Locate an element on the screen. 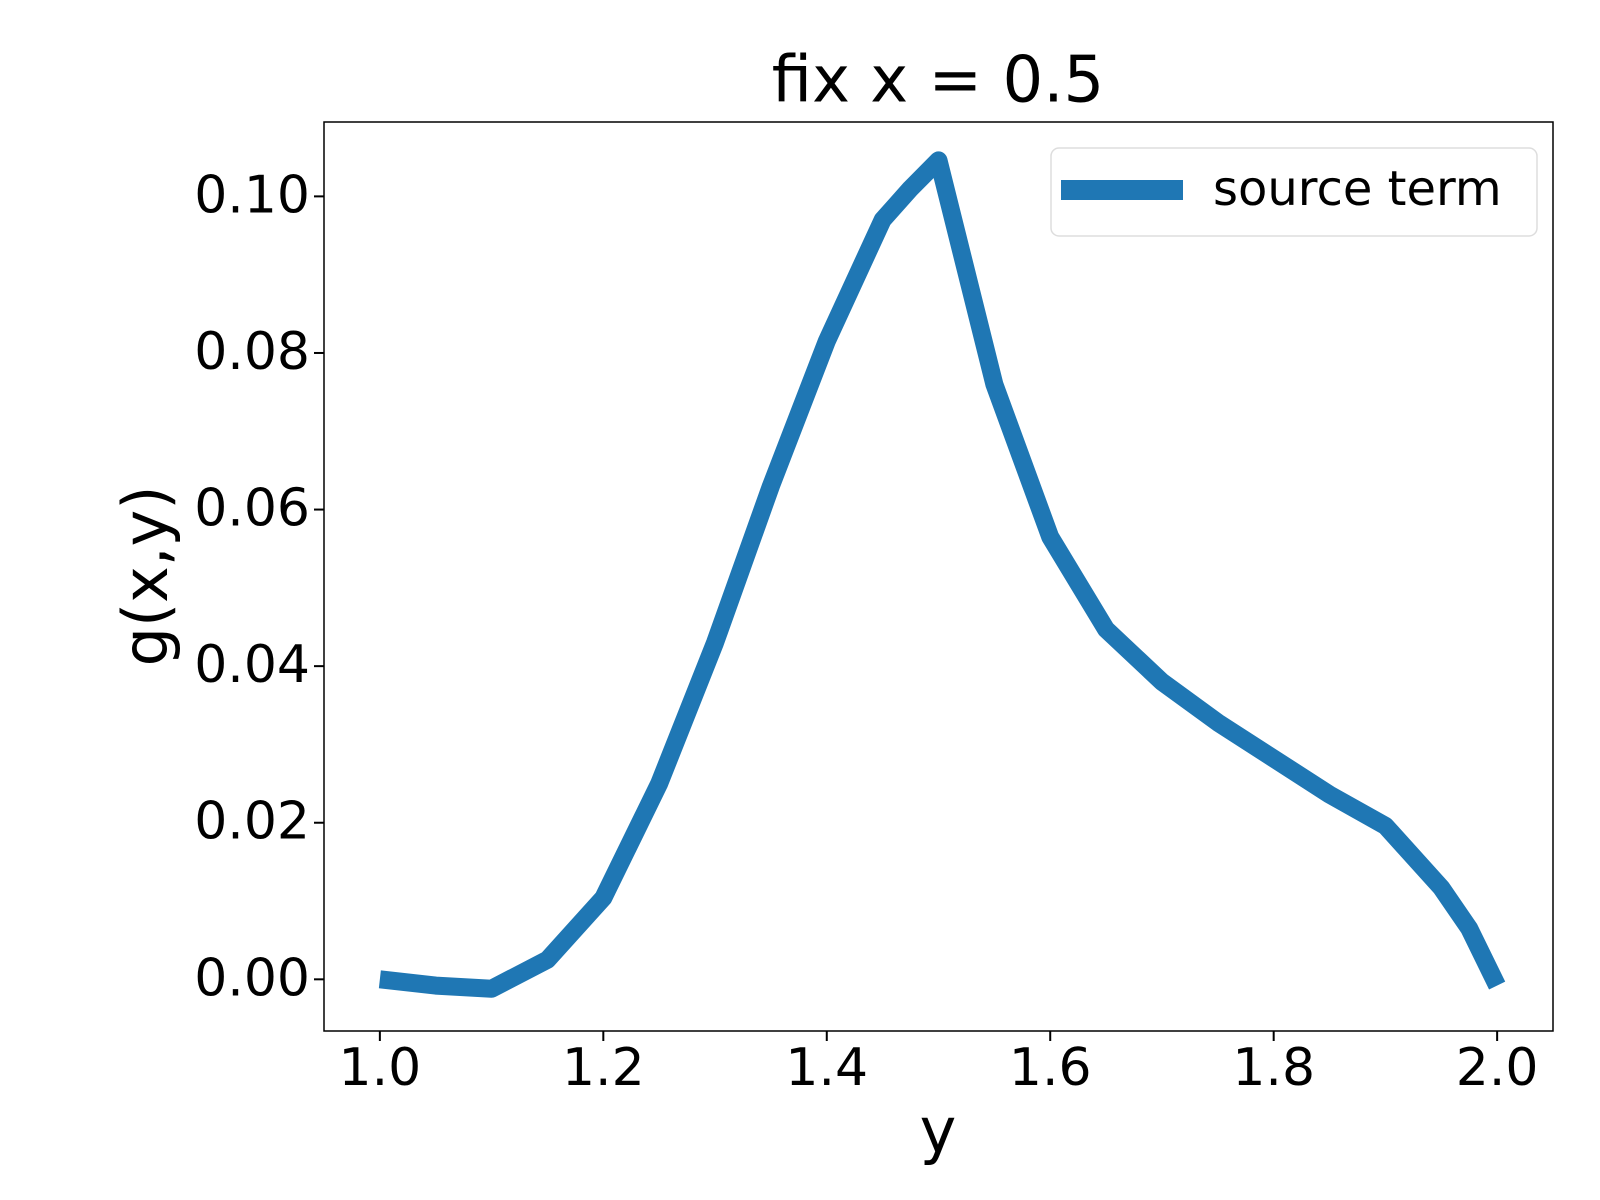 The width and height of the screenshot is (1600, 1200). y-tick-label: 0.10 is located at coordinates (252, 195).